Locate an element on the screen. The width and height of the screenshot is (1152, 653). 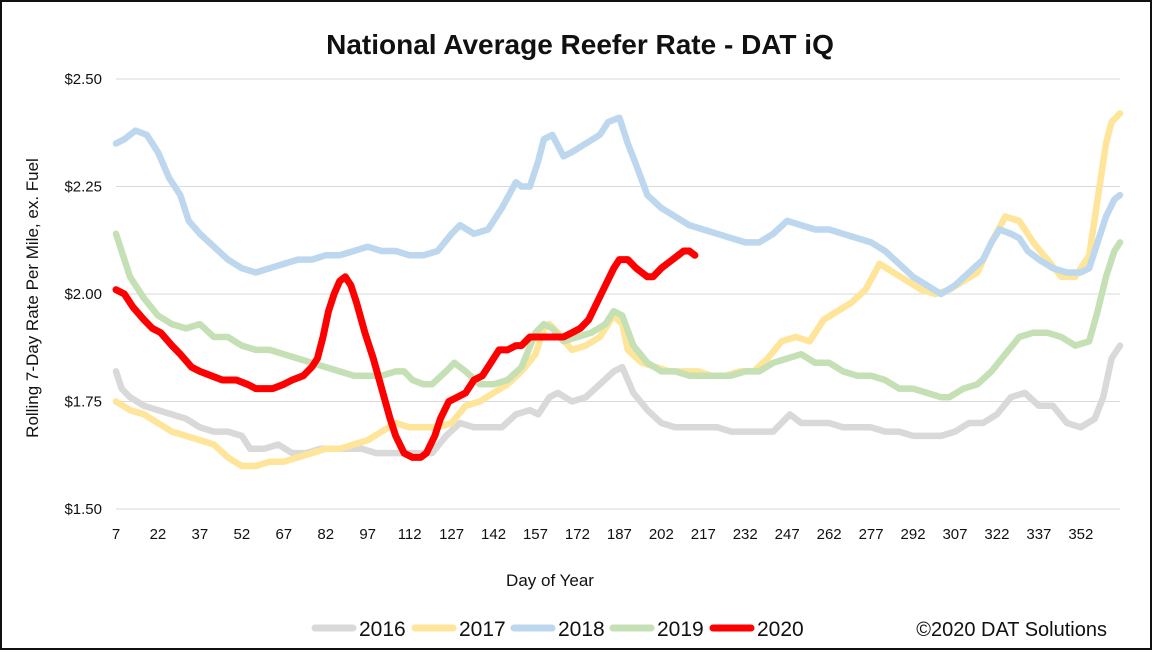
x-tick-label: 142 is located at coordinates (493, 534).